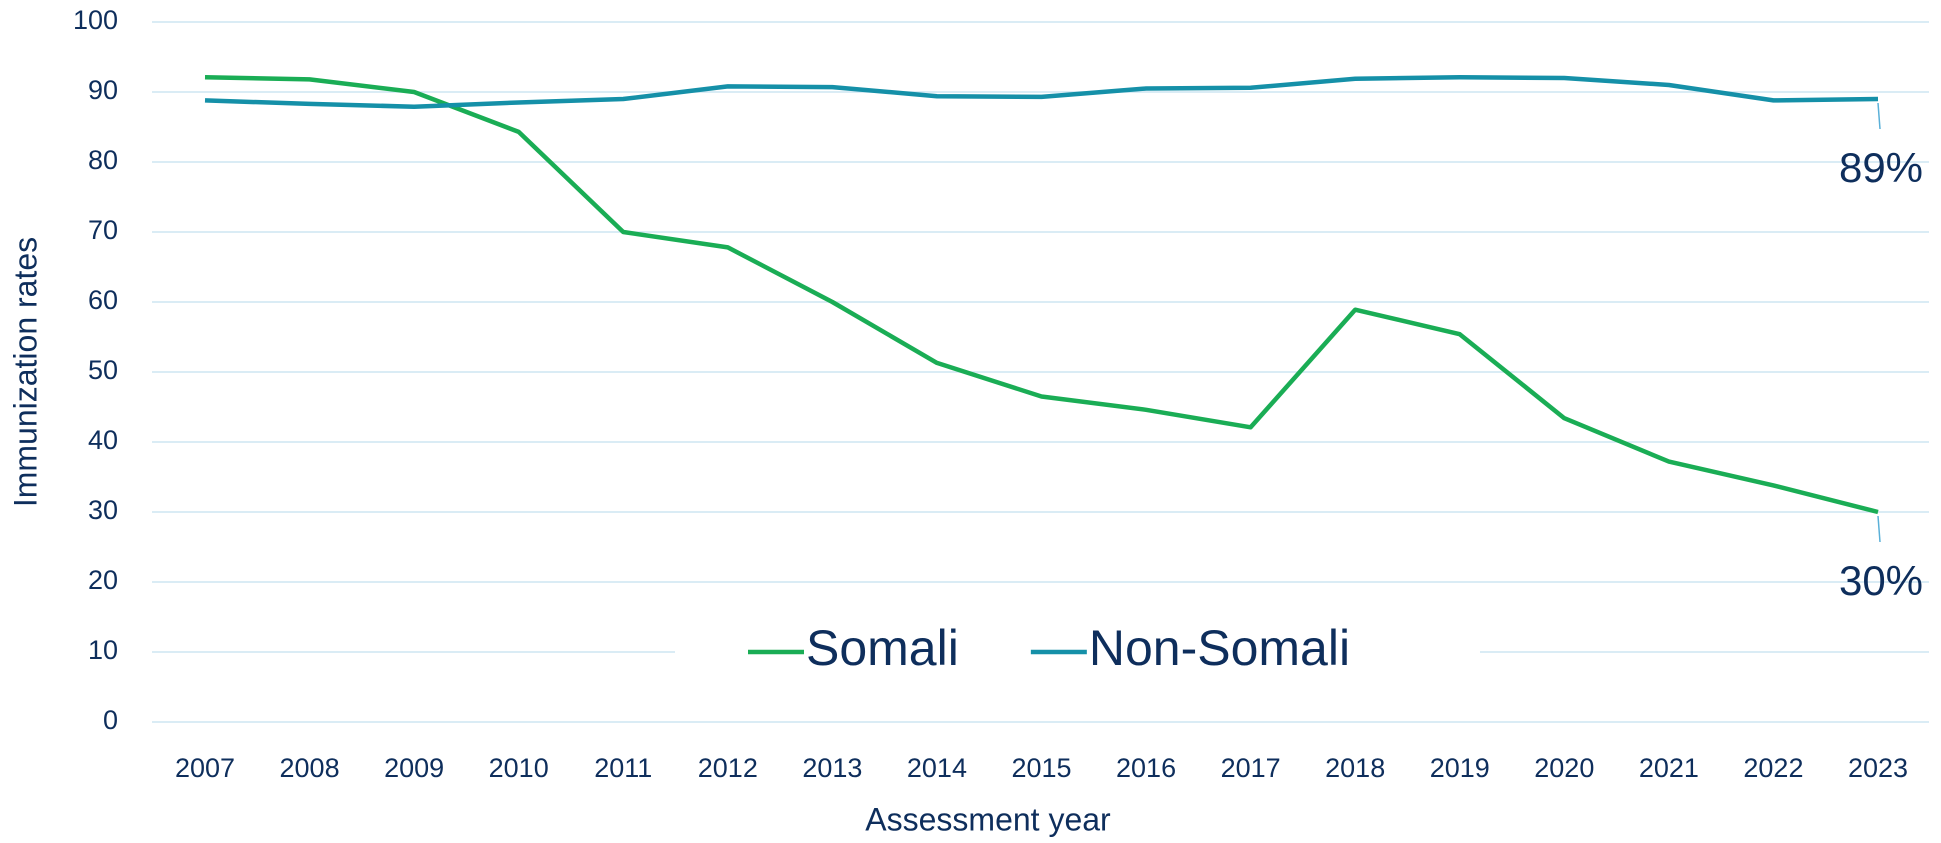 The width and height of the screenshot is (1941, 843). Describe the element at coordinates (95, 20) in the screenshot. I see `y-tick-label: 100` at that location.